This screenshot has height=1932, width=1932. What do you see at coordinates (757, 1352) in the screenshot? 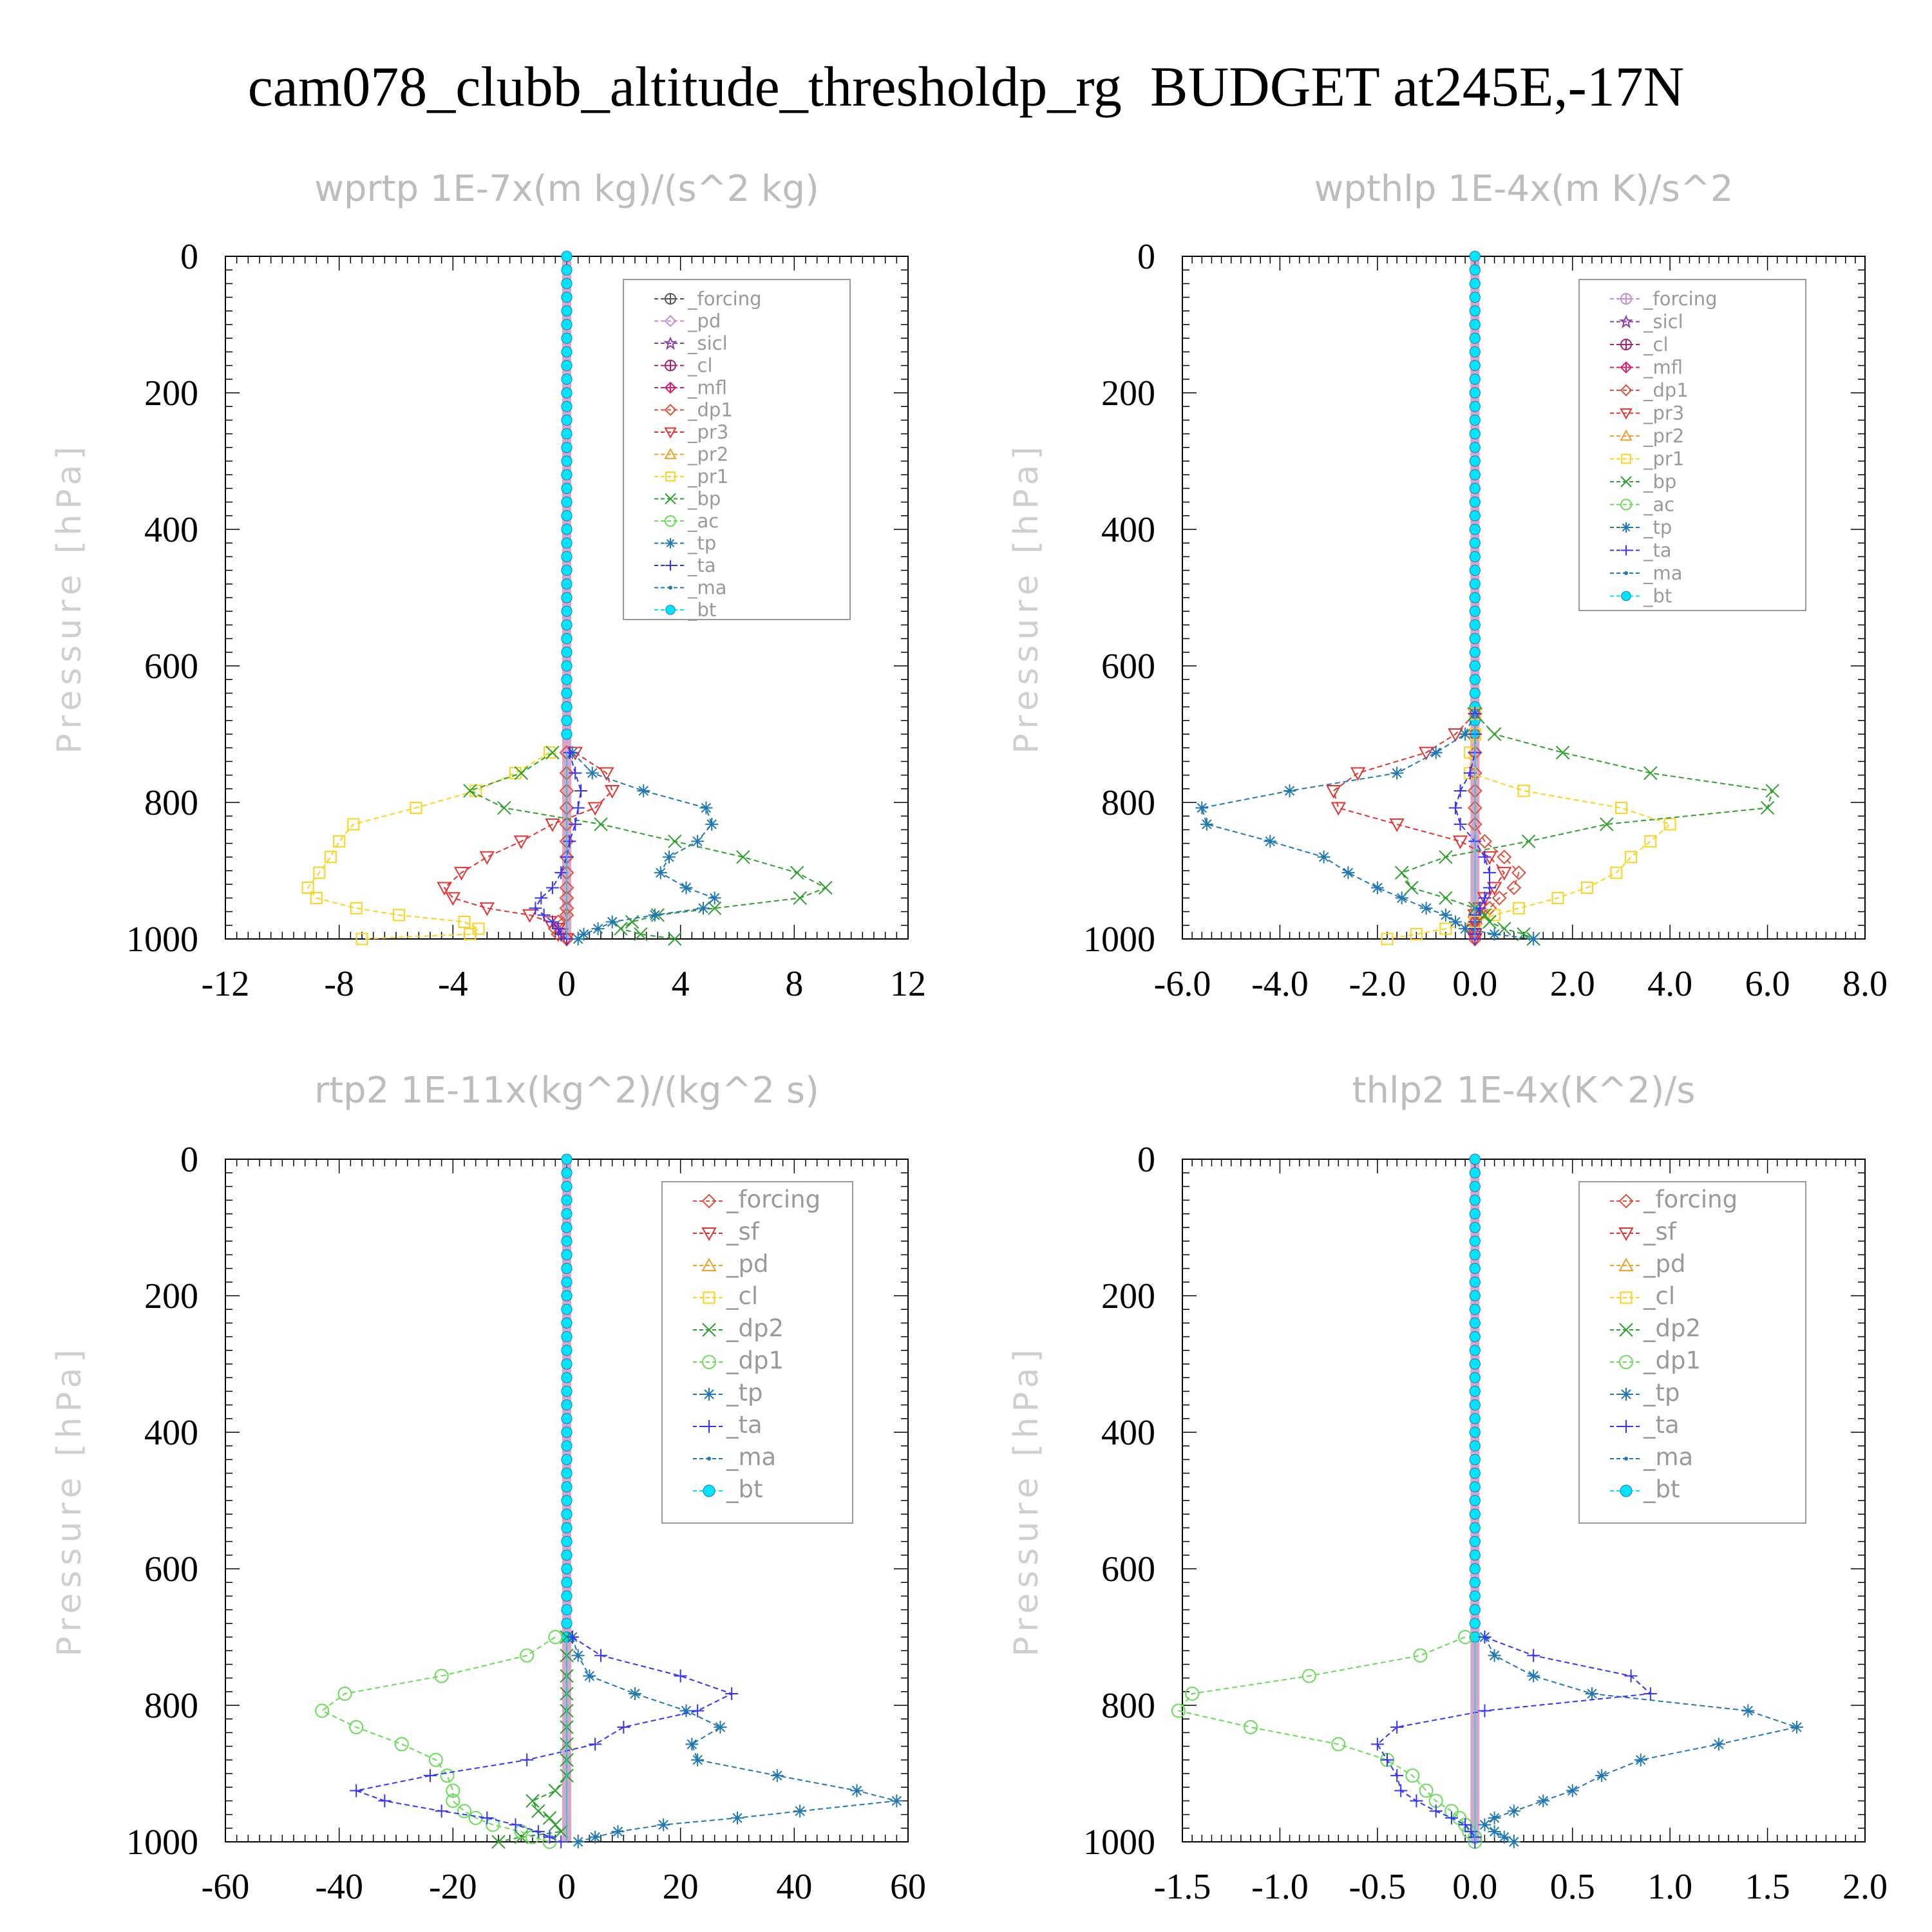
I see `legend-box` at bounding box center [757, 1352].